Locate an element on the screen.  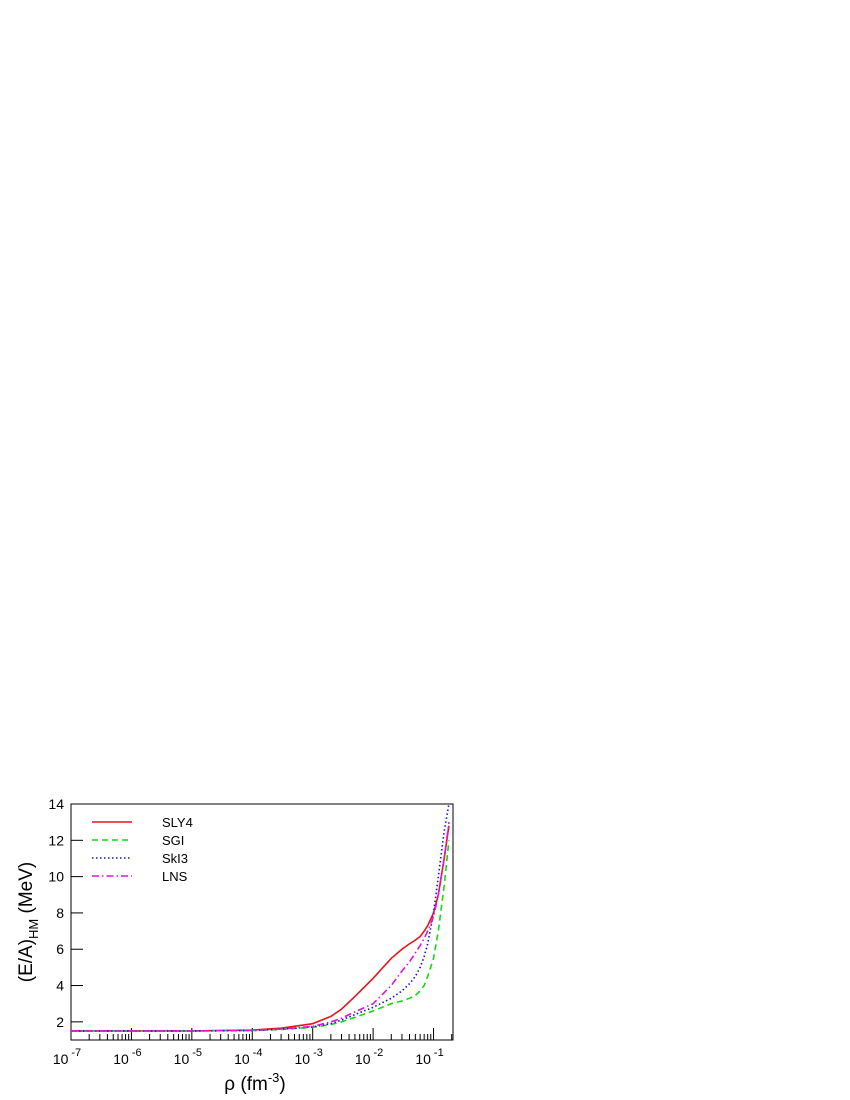
x-tick-label: 10 -1 is located at coordinates (429, 1057).